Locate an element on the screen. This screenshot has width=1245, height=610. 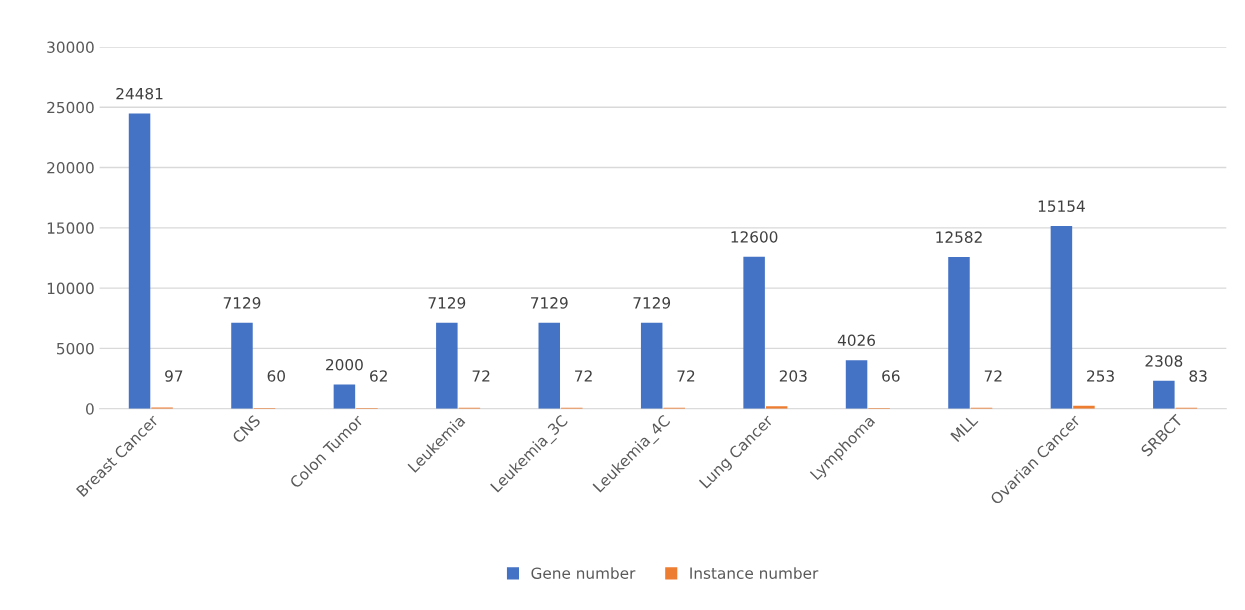
legend-label: Gene number is located at coordinates (583, 573).